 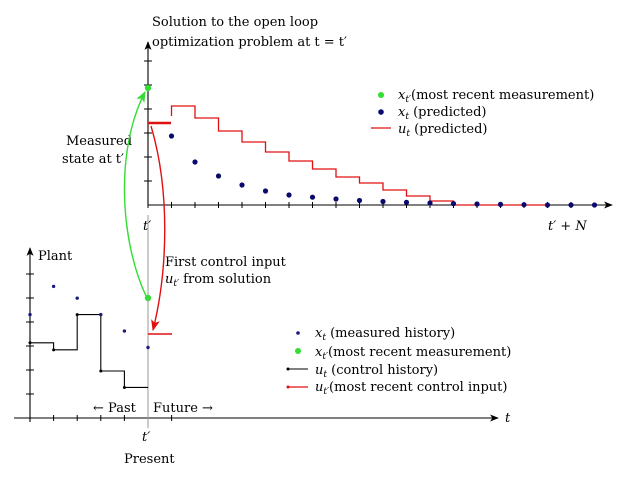 What do you see at coordinates (158, 228) in the screenshot?
I see `control-input-arrow` at bounding box center [158, 228].